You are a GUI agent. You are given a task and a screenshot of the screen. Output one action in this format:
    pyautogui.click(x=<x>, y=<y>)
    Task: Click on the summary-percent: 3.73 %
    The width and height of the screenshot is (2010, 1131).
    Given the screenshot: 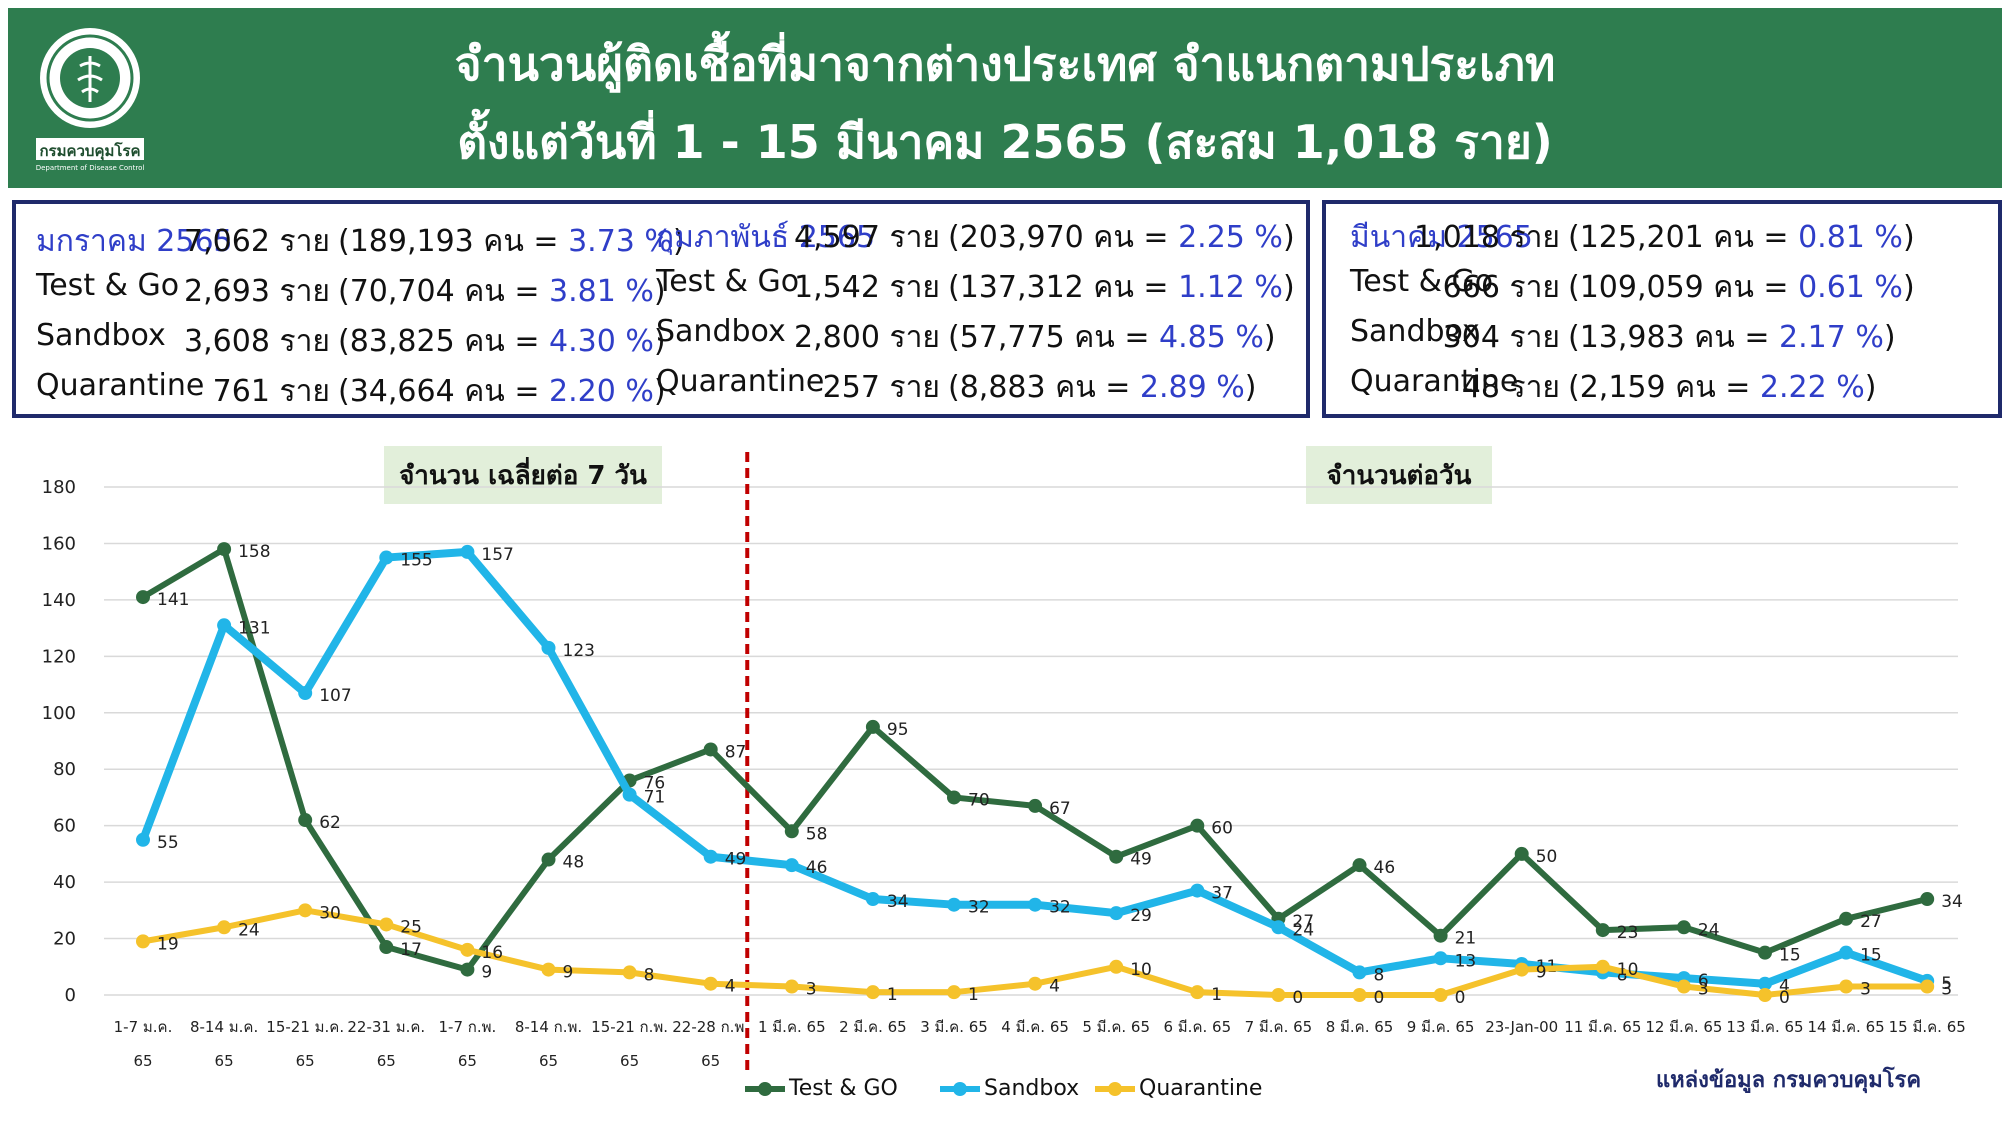 What is the action you would take?
    pyautogui.click(x=620, y=241)
    